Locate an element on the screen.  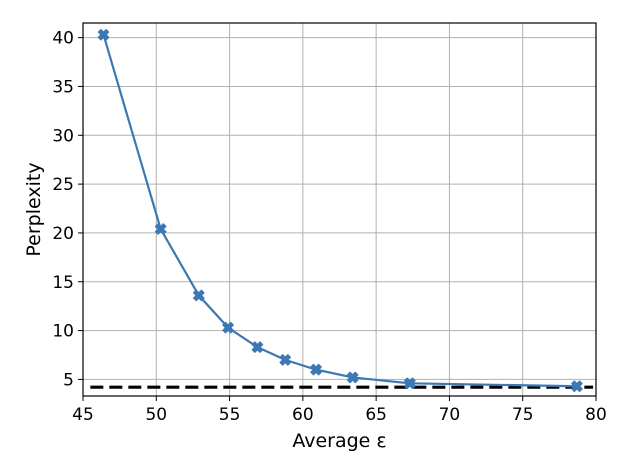
x-tick-label: 75 is located at coordinates (523, 415).